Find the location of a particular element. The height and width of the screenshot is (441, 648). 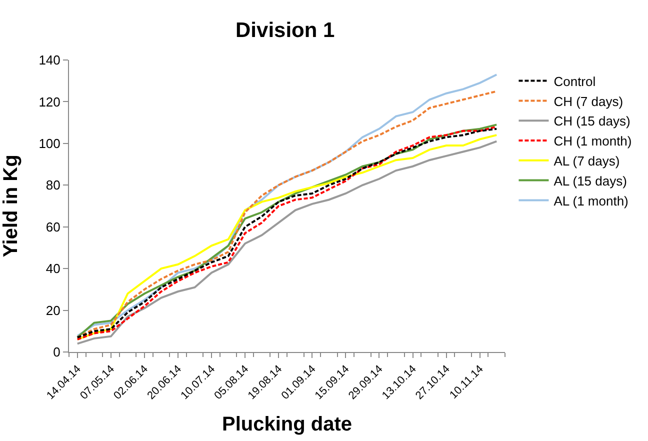

y-tick-label: 120 is located at coordinates (49, 102).